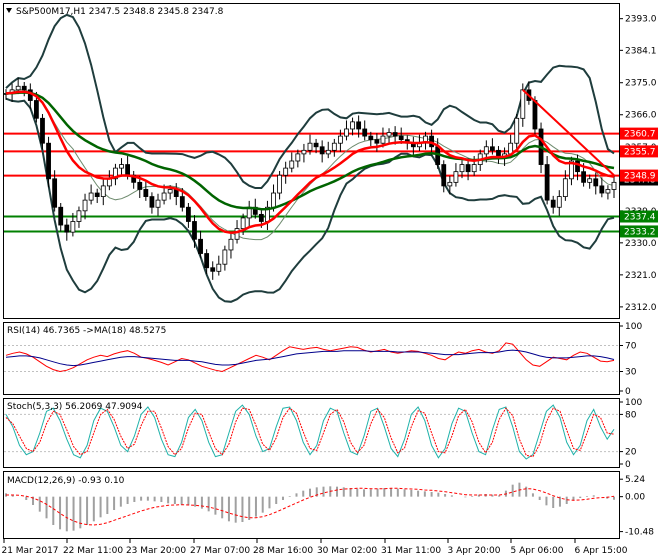 This screenshot has height=560, width=660. What do you see at coordinates (641, 20) in the screenshot?
I see `price-y-tick-label: 2393.0` at bounding box center [641, 20].